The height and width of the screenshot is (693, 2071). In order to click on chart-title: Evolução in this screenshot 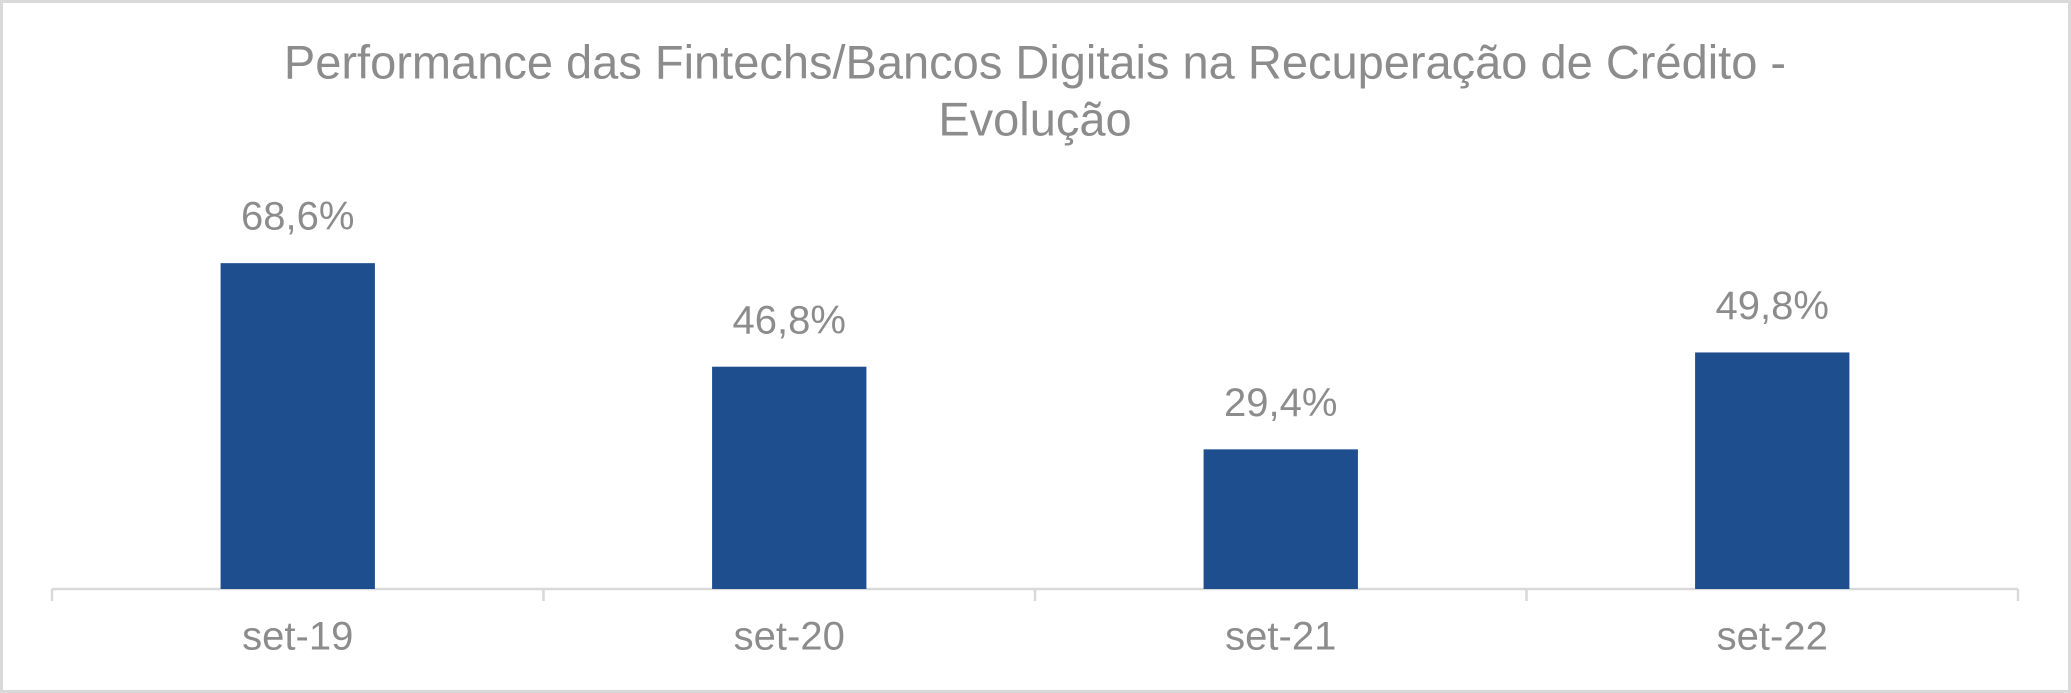, I will do `click(1034, 118)`.